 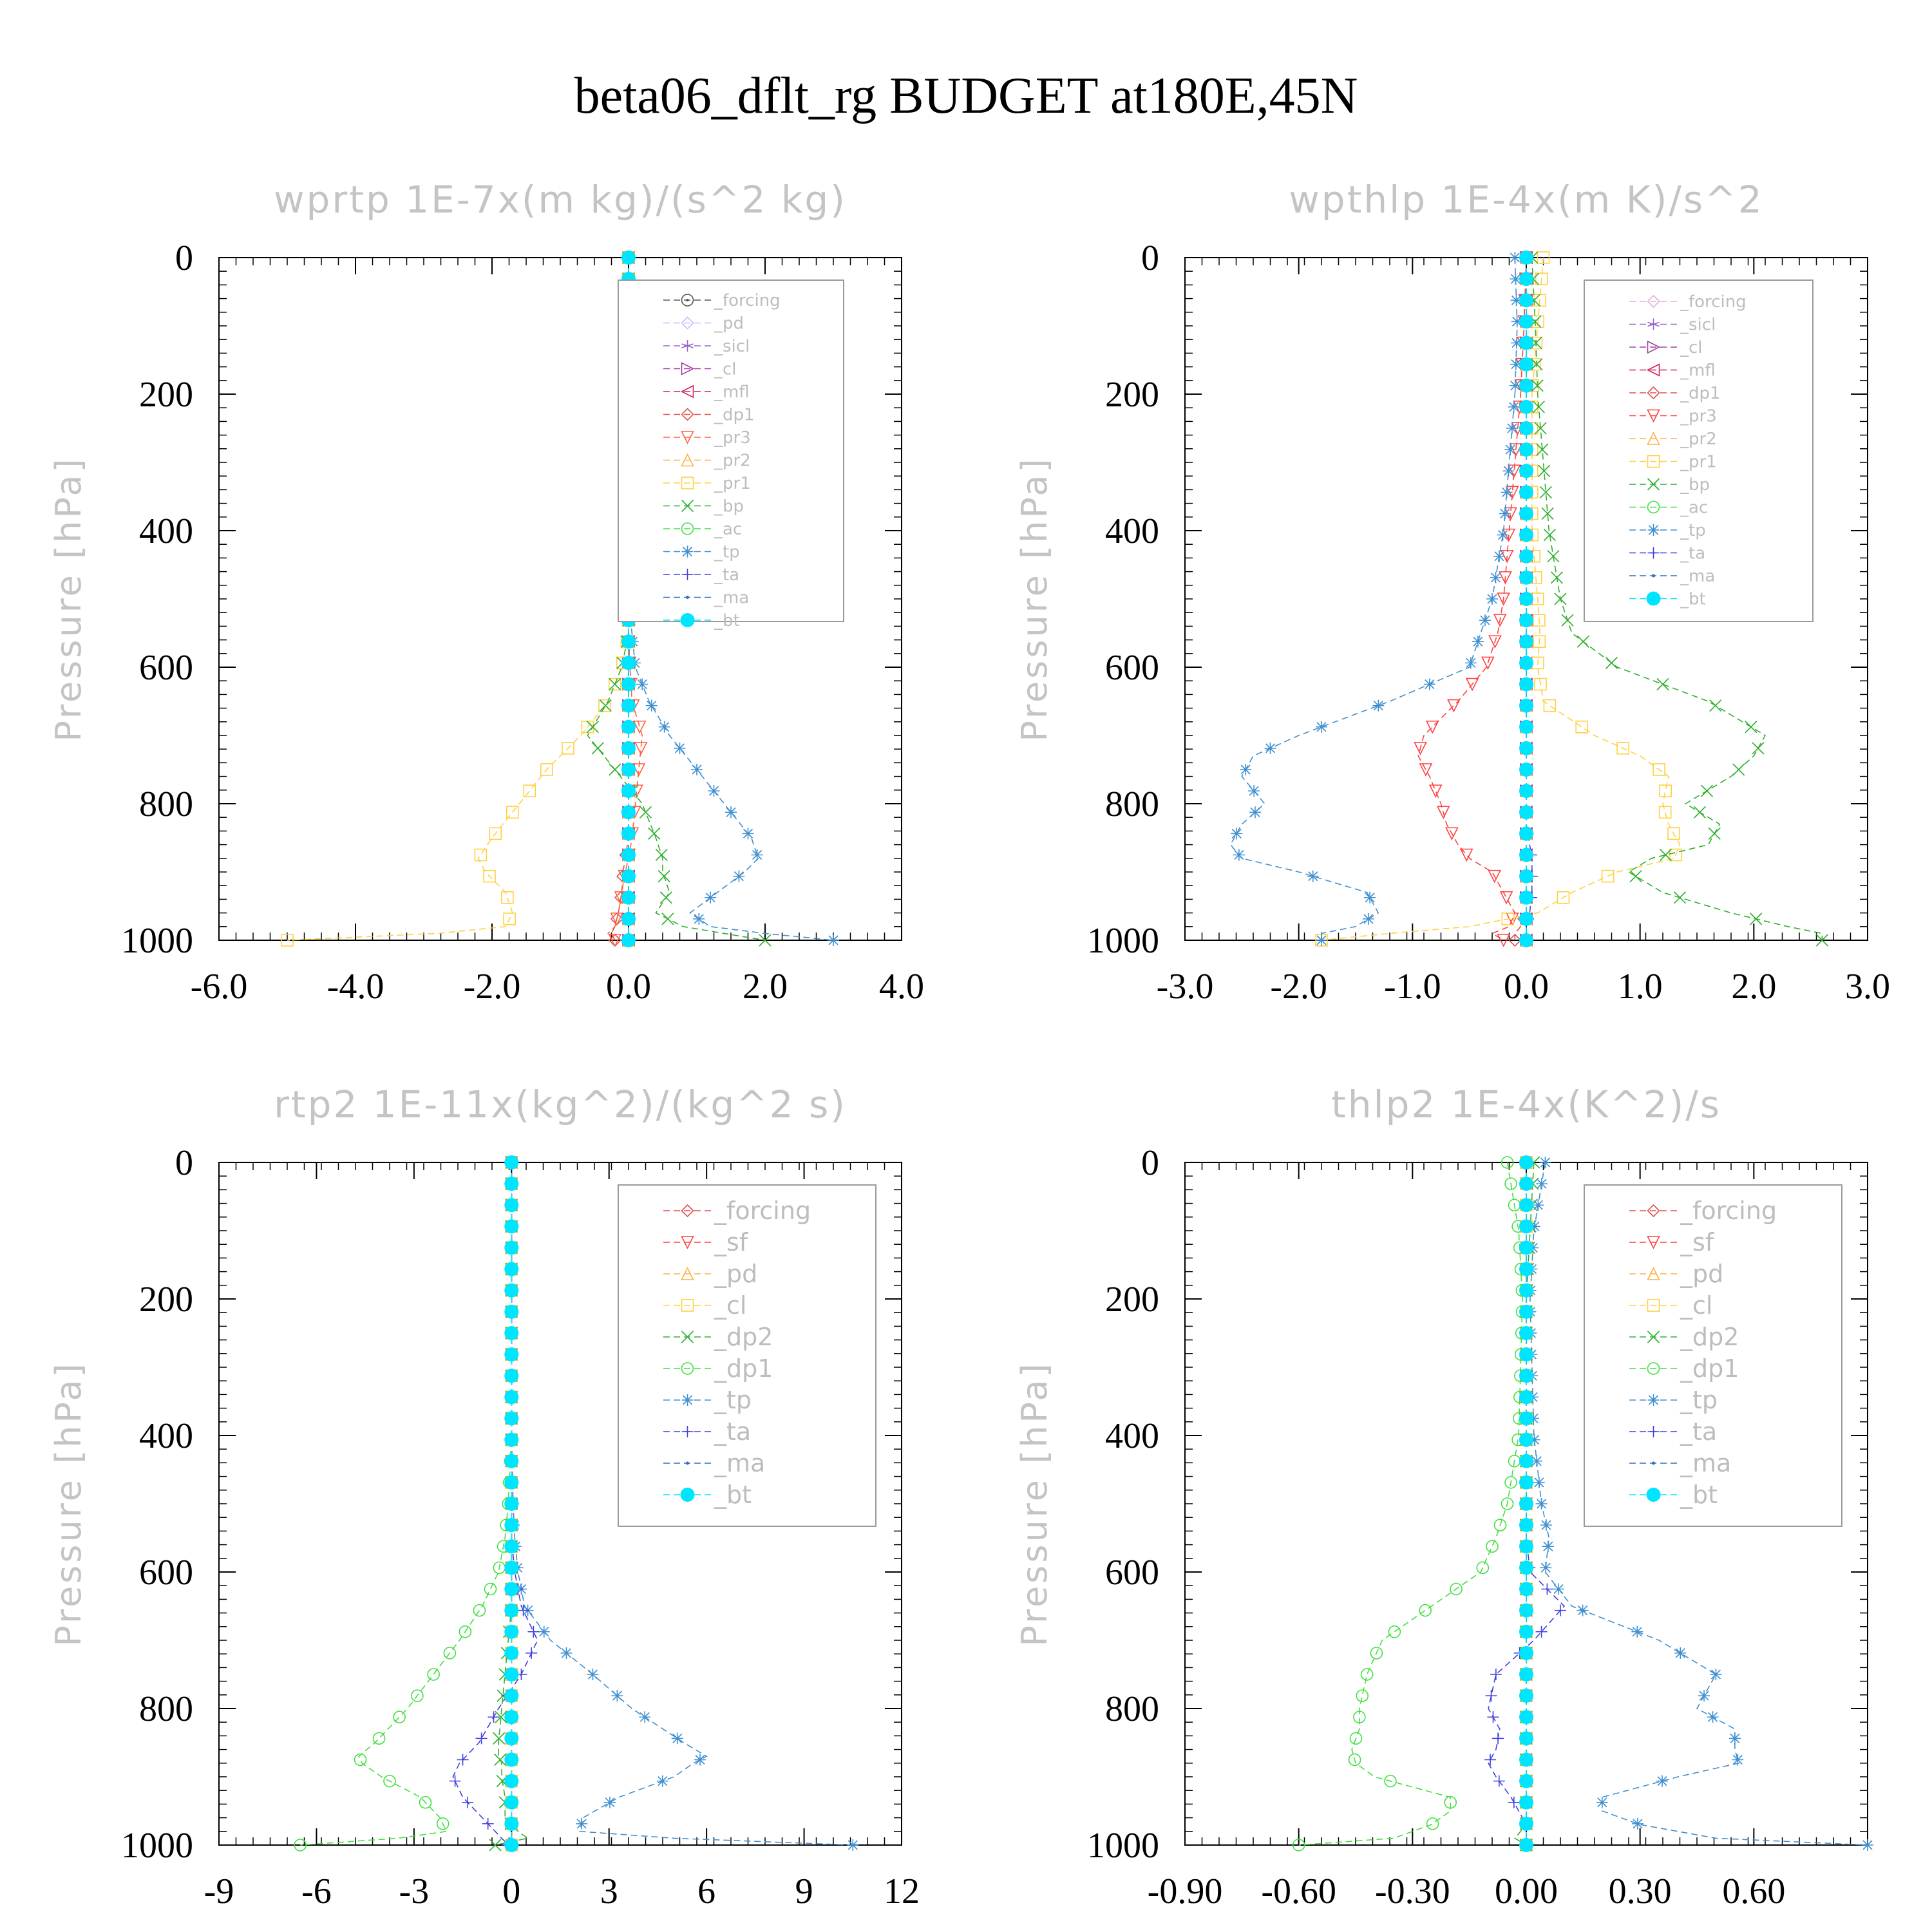 What do you see at coordinates (512, 1504) in the screenshot?
I see `series-bt` at bounding box center [512, 1504].